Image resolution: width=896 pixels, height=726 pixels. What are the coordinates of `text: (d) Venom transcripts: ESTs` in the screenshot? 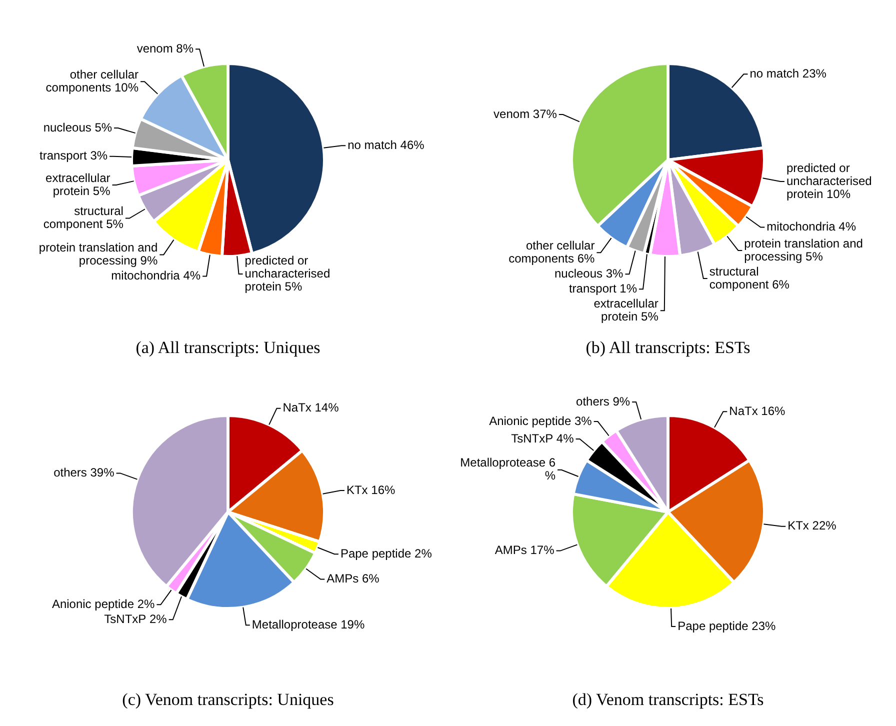 It's located at (668, 700).